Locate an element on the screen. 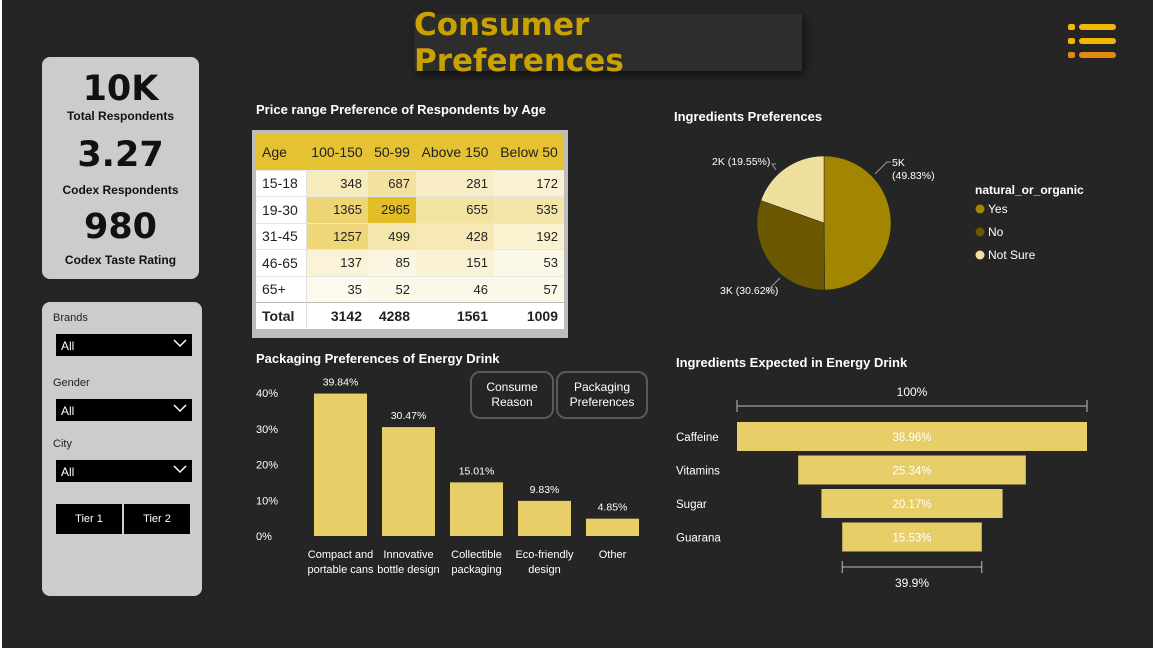  funnel-data-label: 25.34% is located at coordinates (911, 472).